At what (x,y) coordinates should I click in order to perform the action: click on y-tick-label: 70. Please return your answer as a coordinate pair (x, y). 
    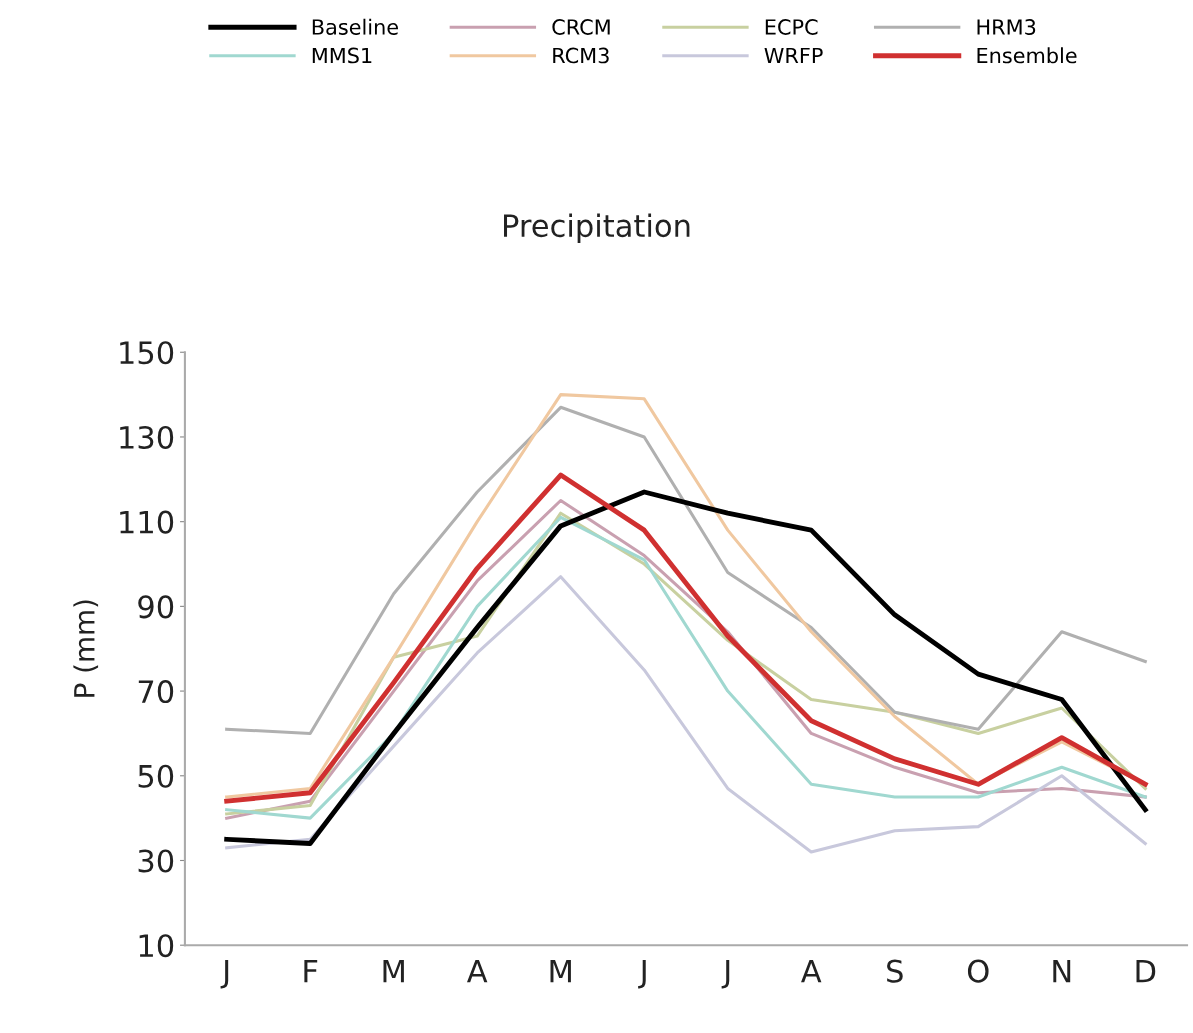
    Looking at the image, I should click on (156, 692).